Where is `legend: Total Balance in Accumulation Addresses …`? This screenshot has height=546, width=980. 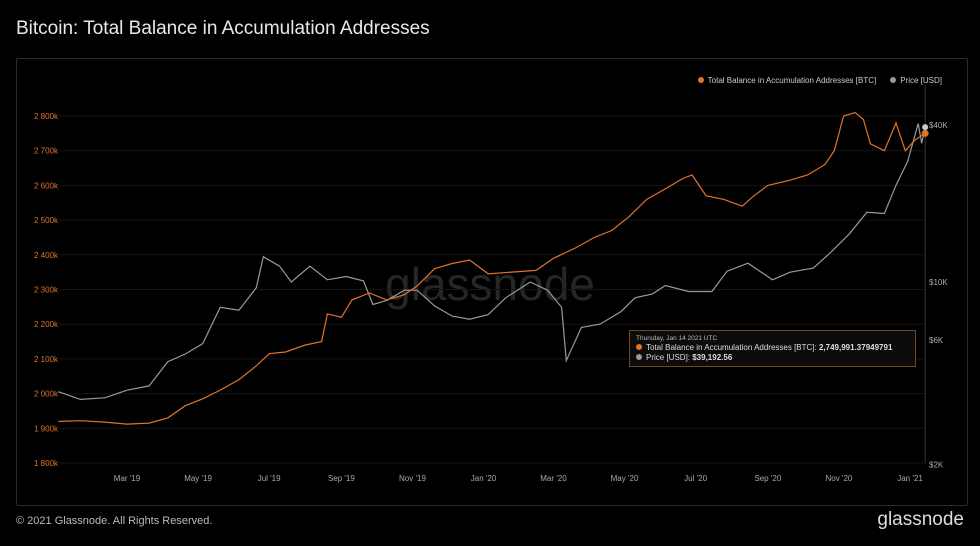 legend: Total Balance in Accumulation Addresses … is located at coordinates (819, 80).